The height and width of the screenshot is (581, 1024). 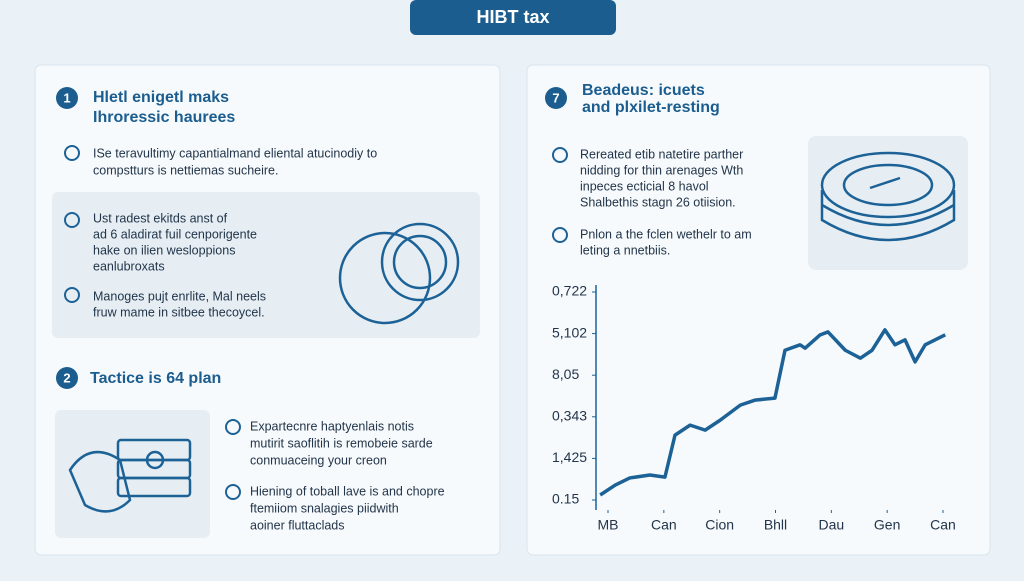 I want to click on info-box, so click(x=266, y=265).